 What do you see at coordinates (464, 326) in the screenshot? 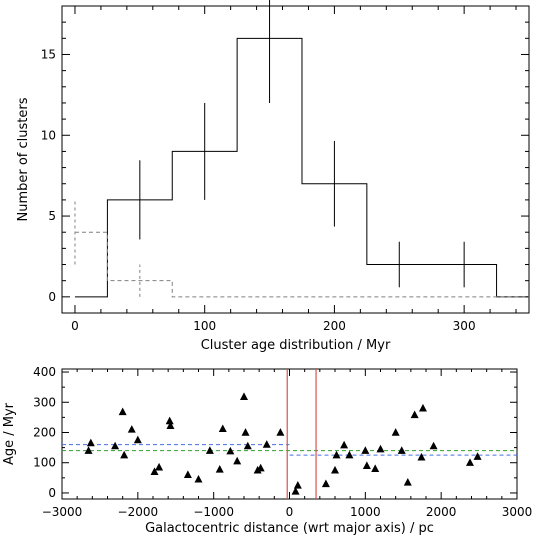
I see `x-tick-label: 300` at bounding box center [464, 326].